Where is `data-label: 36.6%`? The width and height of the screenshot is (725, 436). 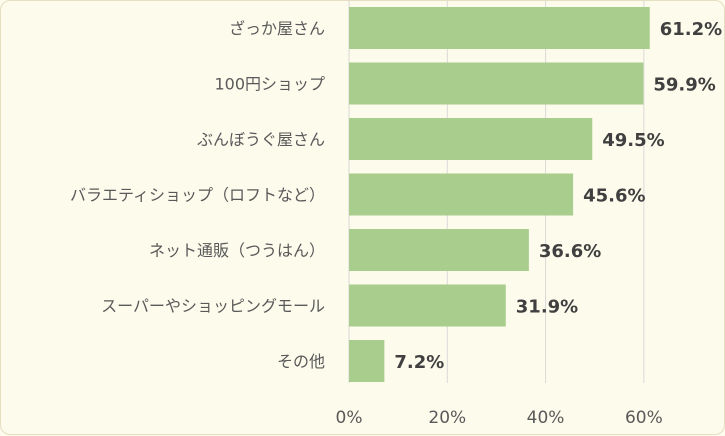 data-label: 36.6% is located at coordinates (570, 251).